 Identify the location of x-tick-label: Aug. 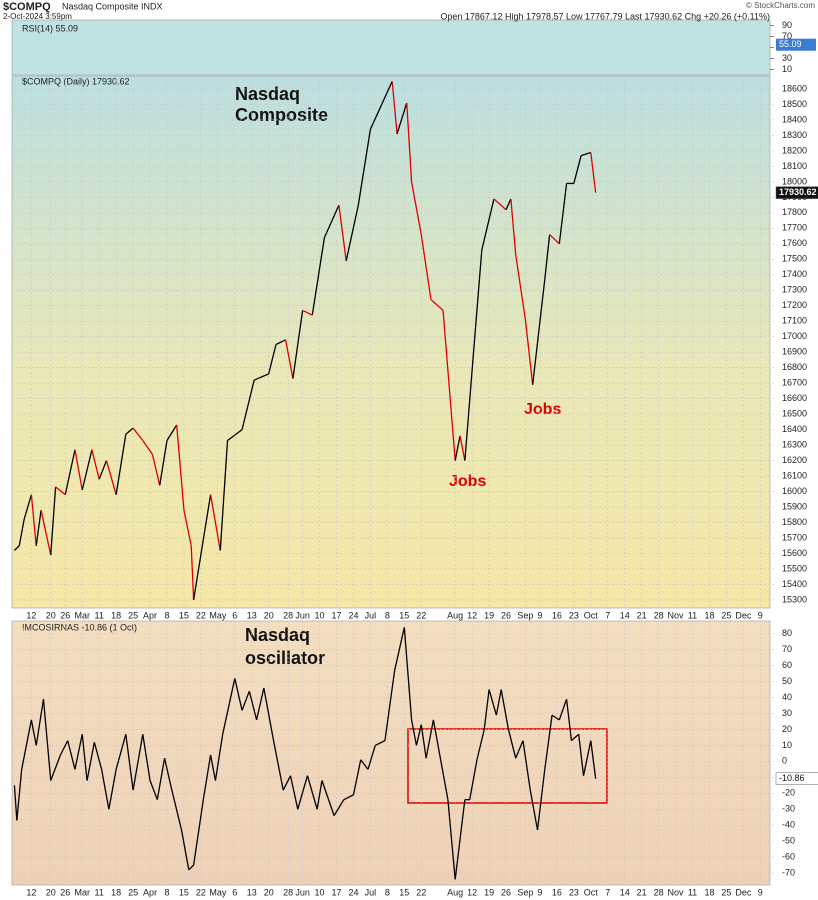
(455, 615).